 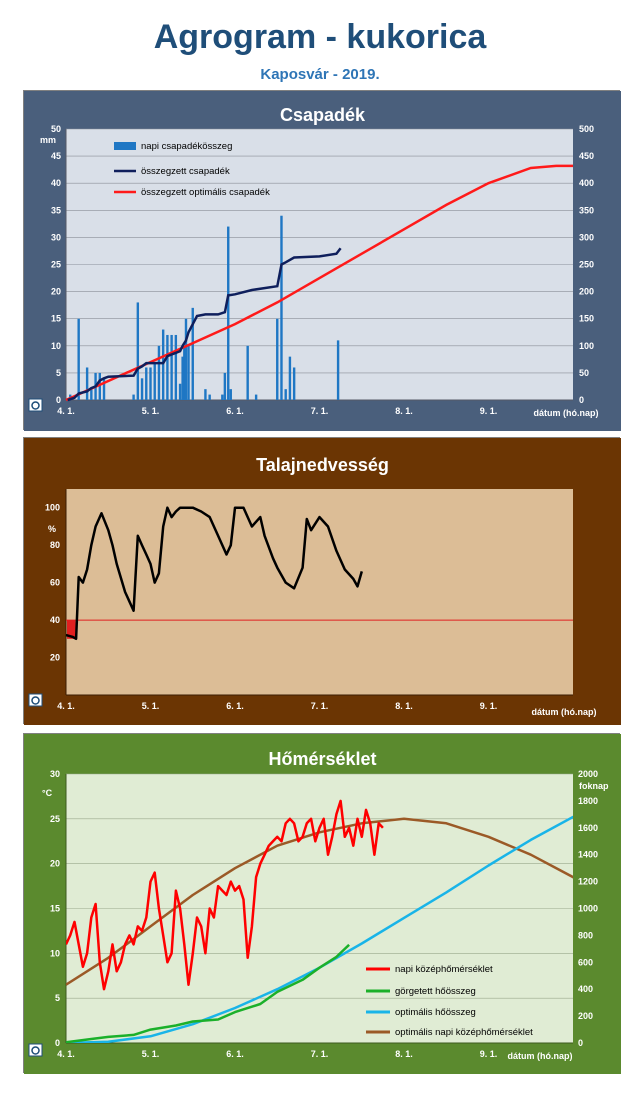 I want to click on x-tick-label: 8. 1., so click(x=404, y=706).